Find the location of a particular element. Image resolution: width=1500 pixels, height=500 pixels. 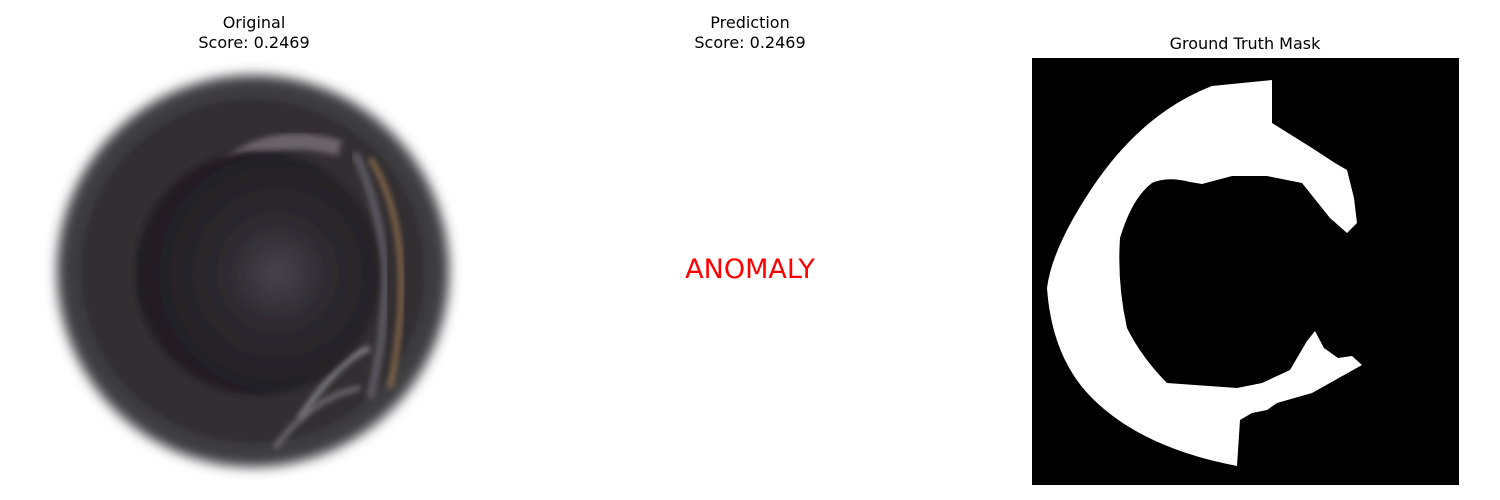

mask-title: Ground Truth Mask is located at coordinates (1245, 43).